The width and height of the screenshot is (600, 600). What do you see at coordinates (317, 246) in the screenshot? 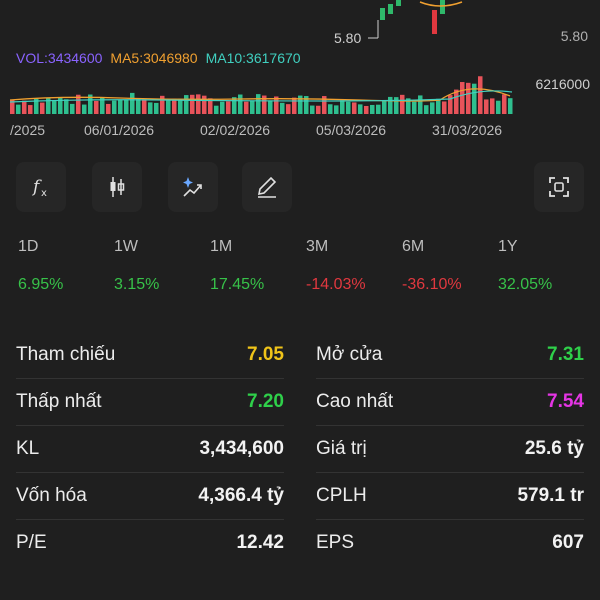
I see `period-tab-3m: 3M` at bounding box center [317, 246].